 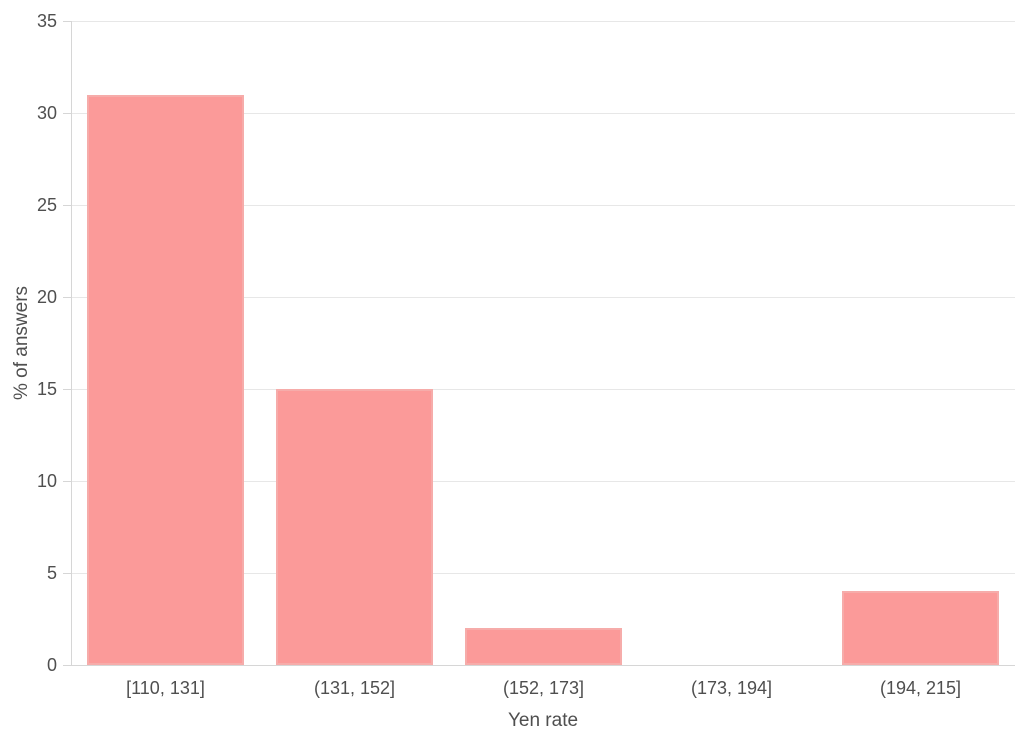 What do you see at coordinates (731, 688) in the screenshot?
I see `x-tick-label: (173, 194]` at bounding box center [731, 688].